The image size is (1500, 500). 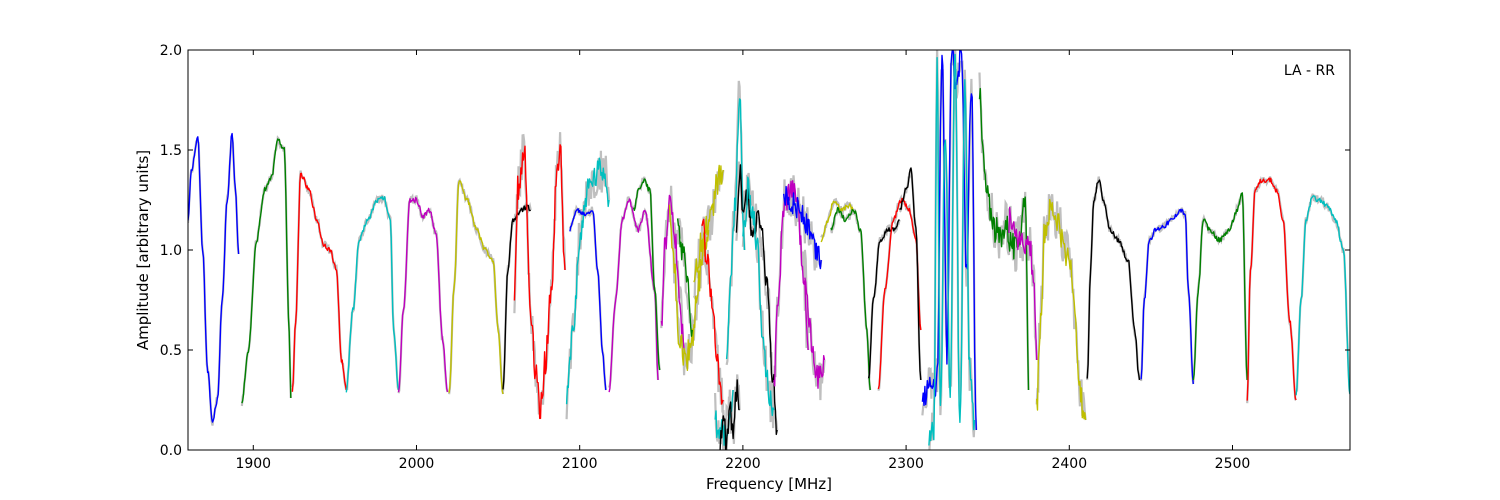 What do you see at coordinates (1069, 464) in the screenshot?
I see `x-tick-label: 2400` at bounding box center [1069, 464].